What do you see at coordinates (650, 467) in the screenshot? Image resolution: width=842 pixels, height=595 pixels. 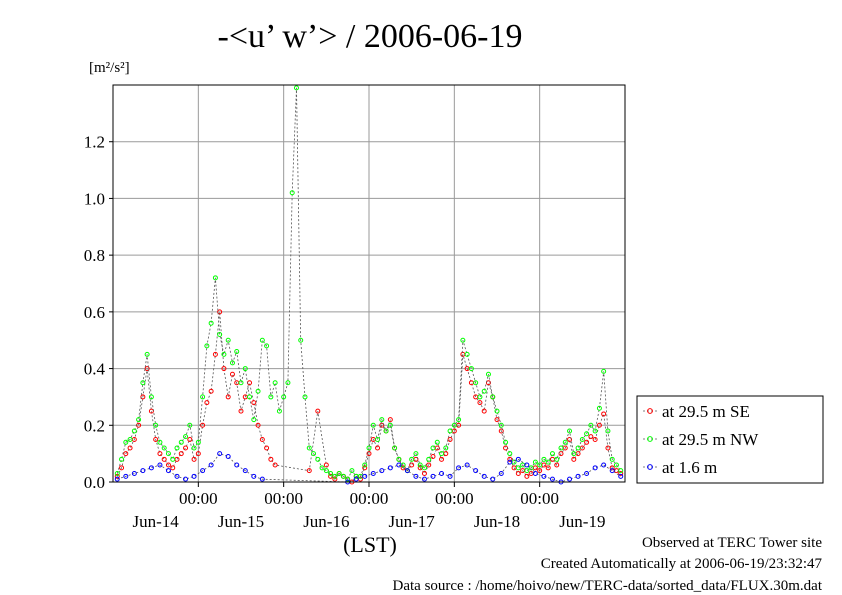 I see `legend-marker` at bounding box center [650, 467].